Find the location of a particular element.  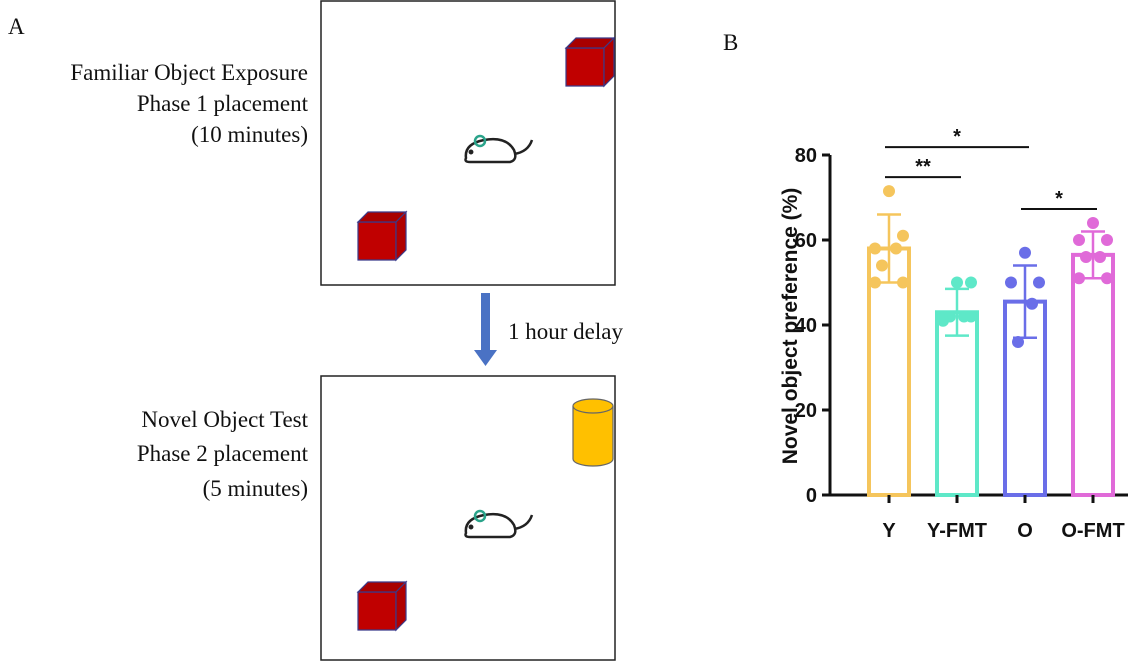

y-tick-label: 80 is located at coordinates (806, 156).